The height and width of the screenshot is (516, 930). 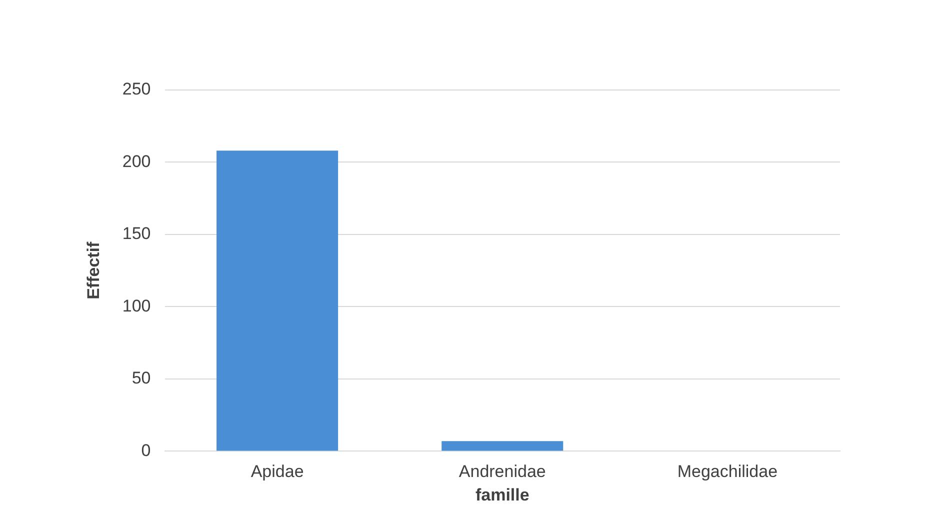 I want to click on x-tick-label: Apidae, so click(x=277, y=472).